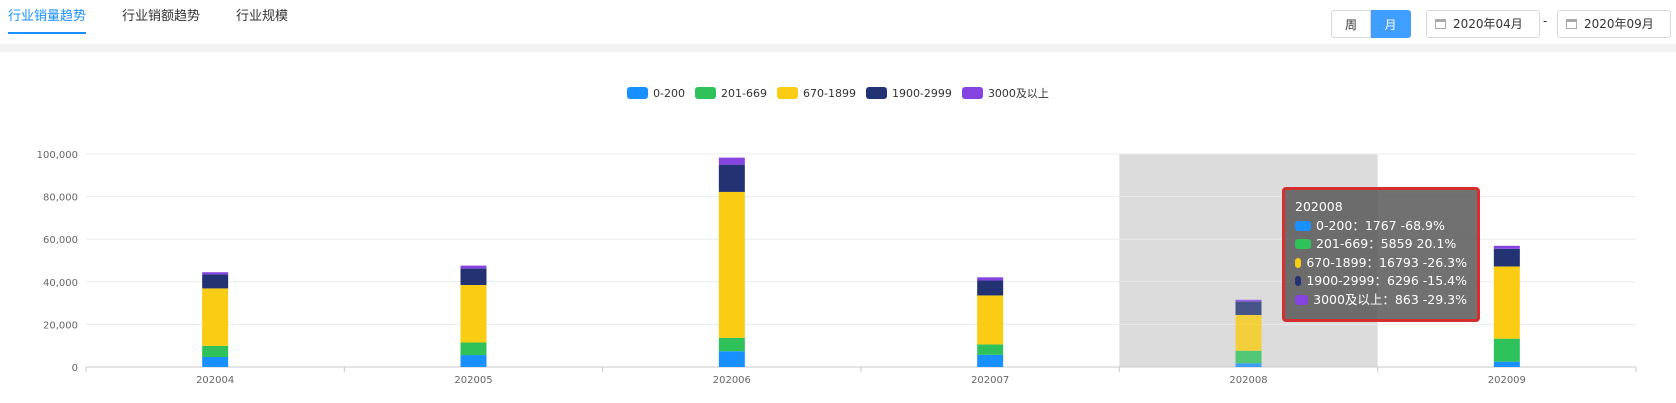 This screenshot has height=403, width=1676. What do you see at coordinates (473, 380) in the screenshot?
I see `x-tick-label: 202005` at bounding box center [473, 380].